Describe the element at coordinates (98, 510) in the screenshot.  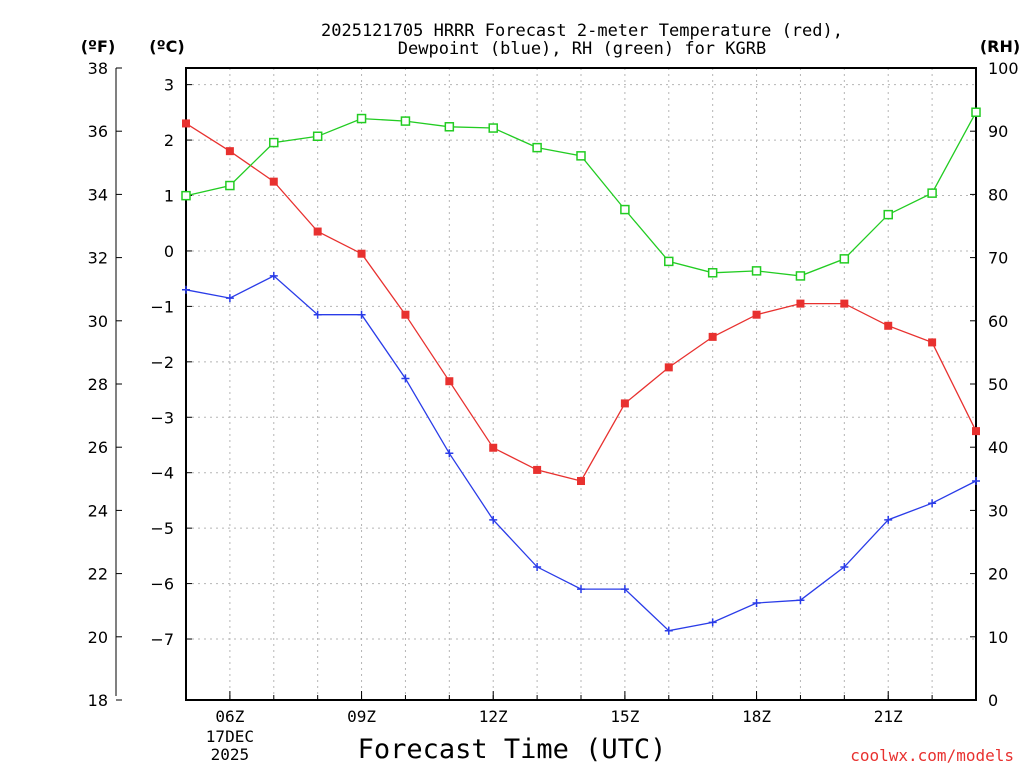
I see `fahrenheit-tick-label: 24` at that location.